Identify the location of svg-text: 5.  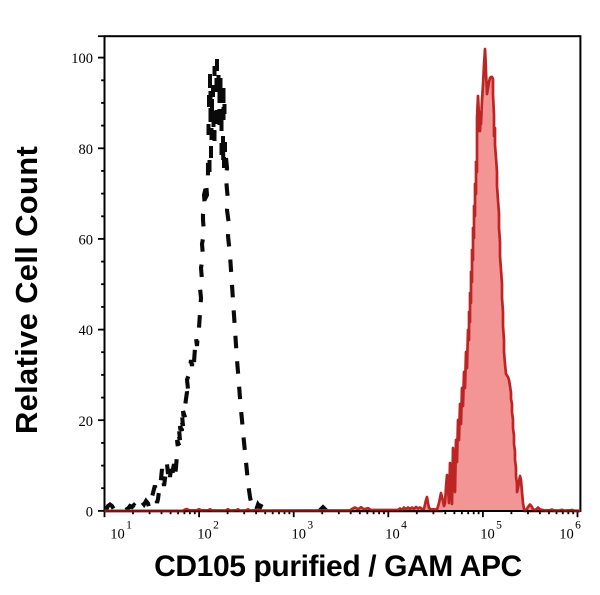
(499, 525).